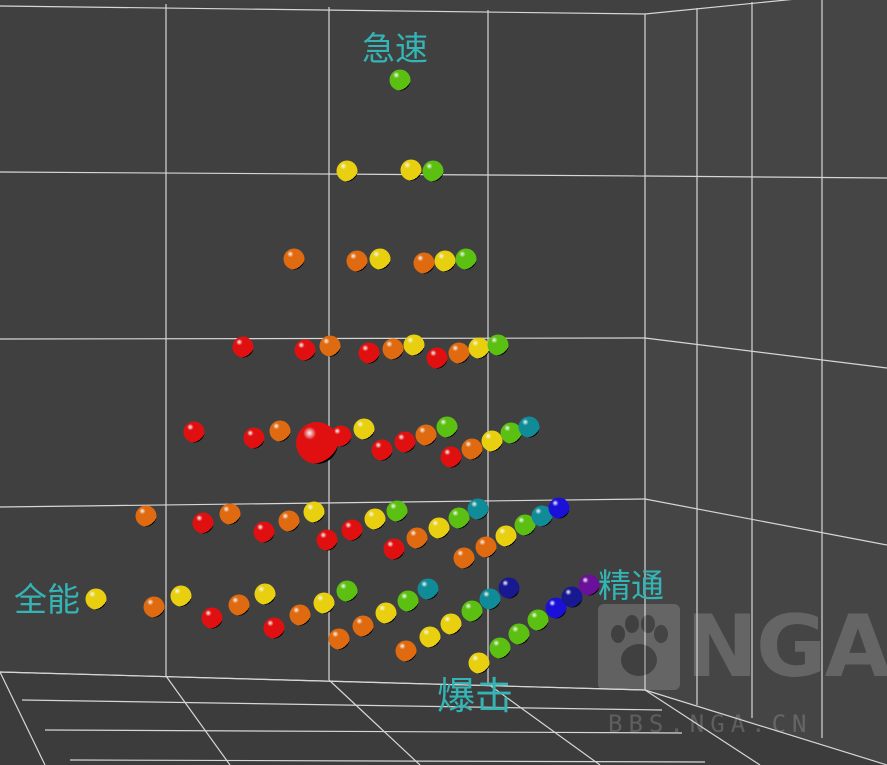  I want to click on axis-label-left: 全能, so click(47, 599).